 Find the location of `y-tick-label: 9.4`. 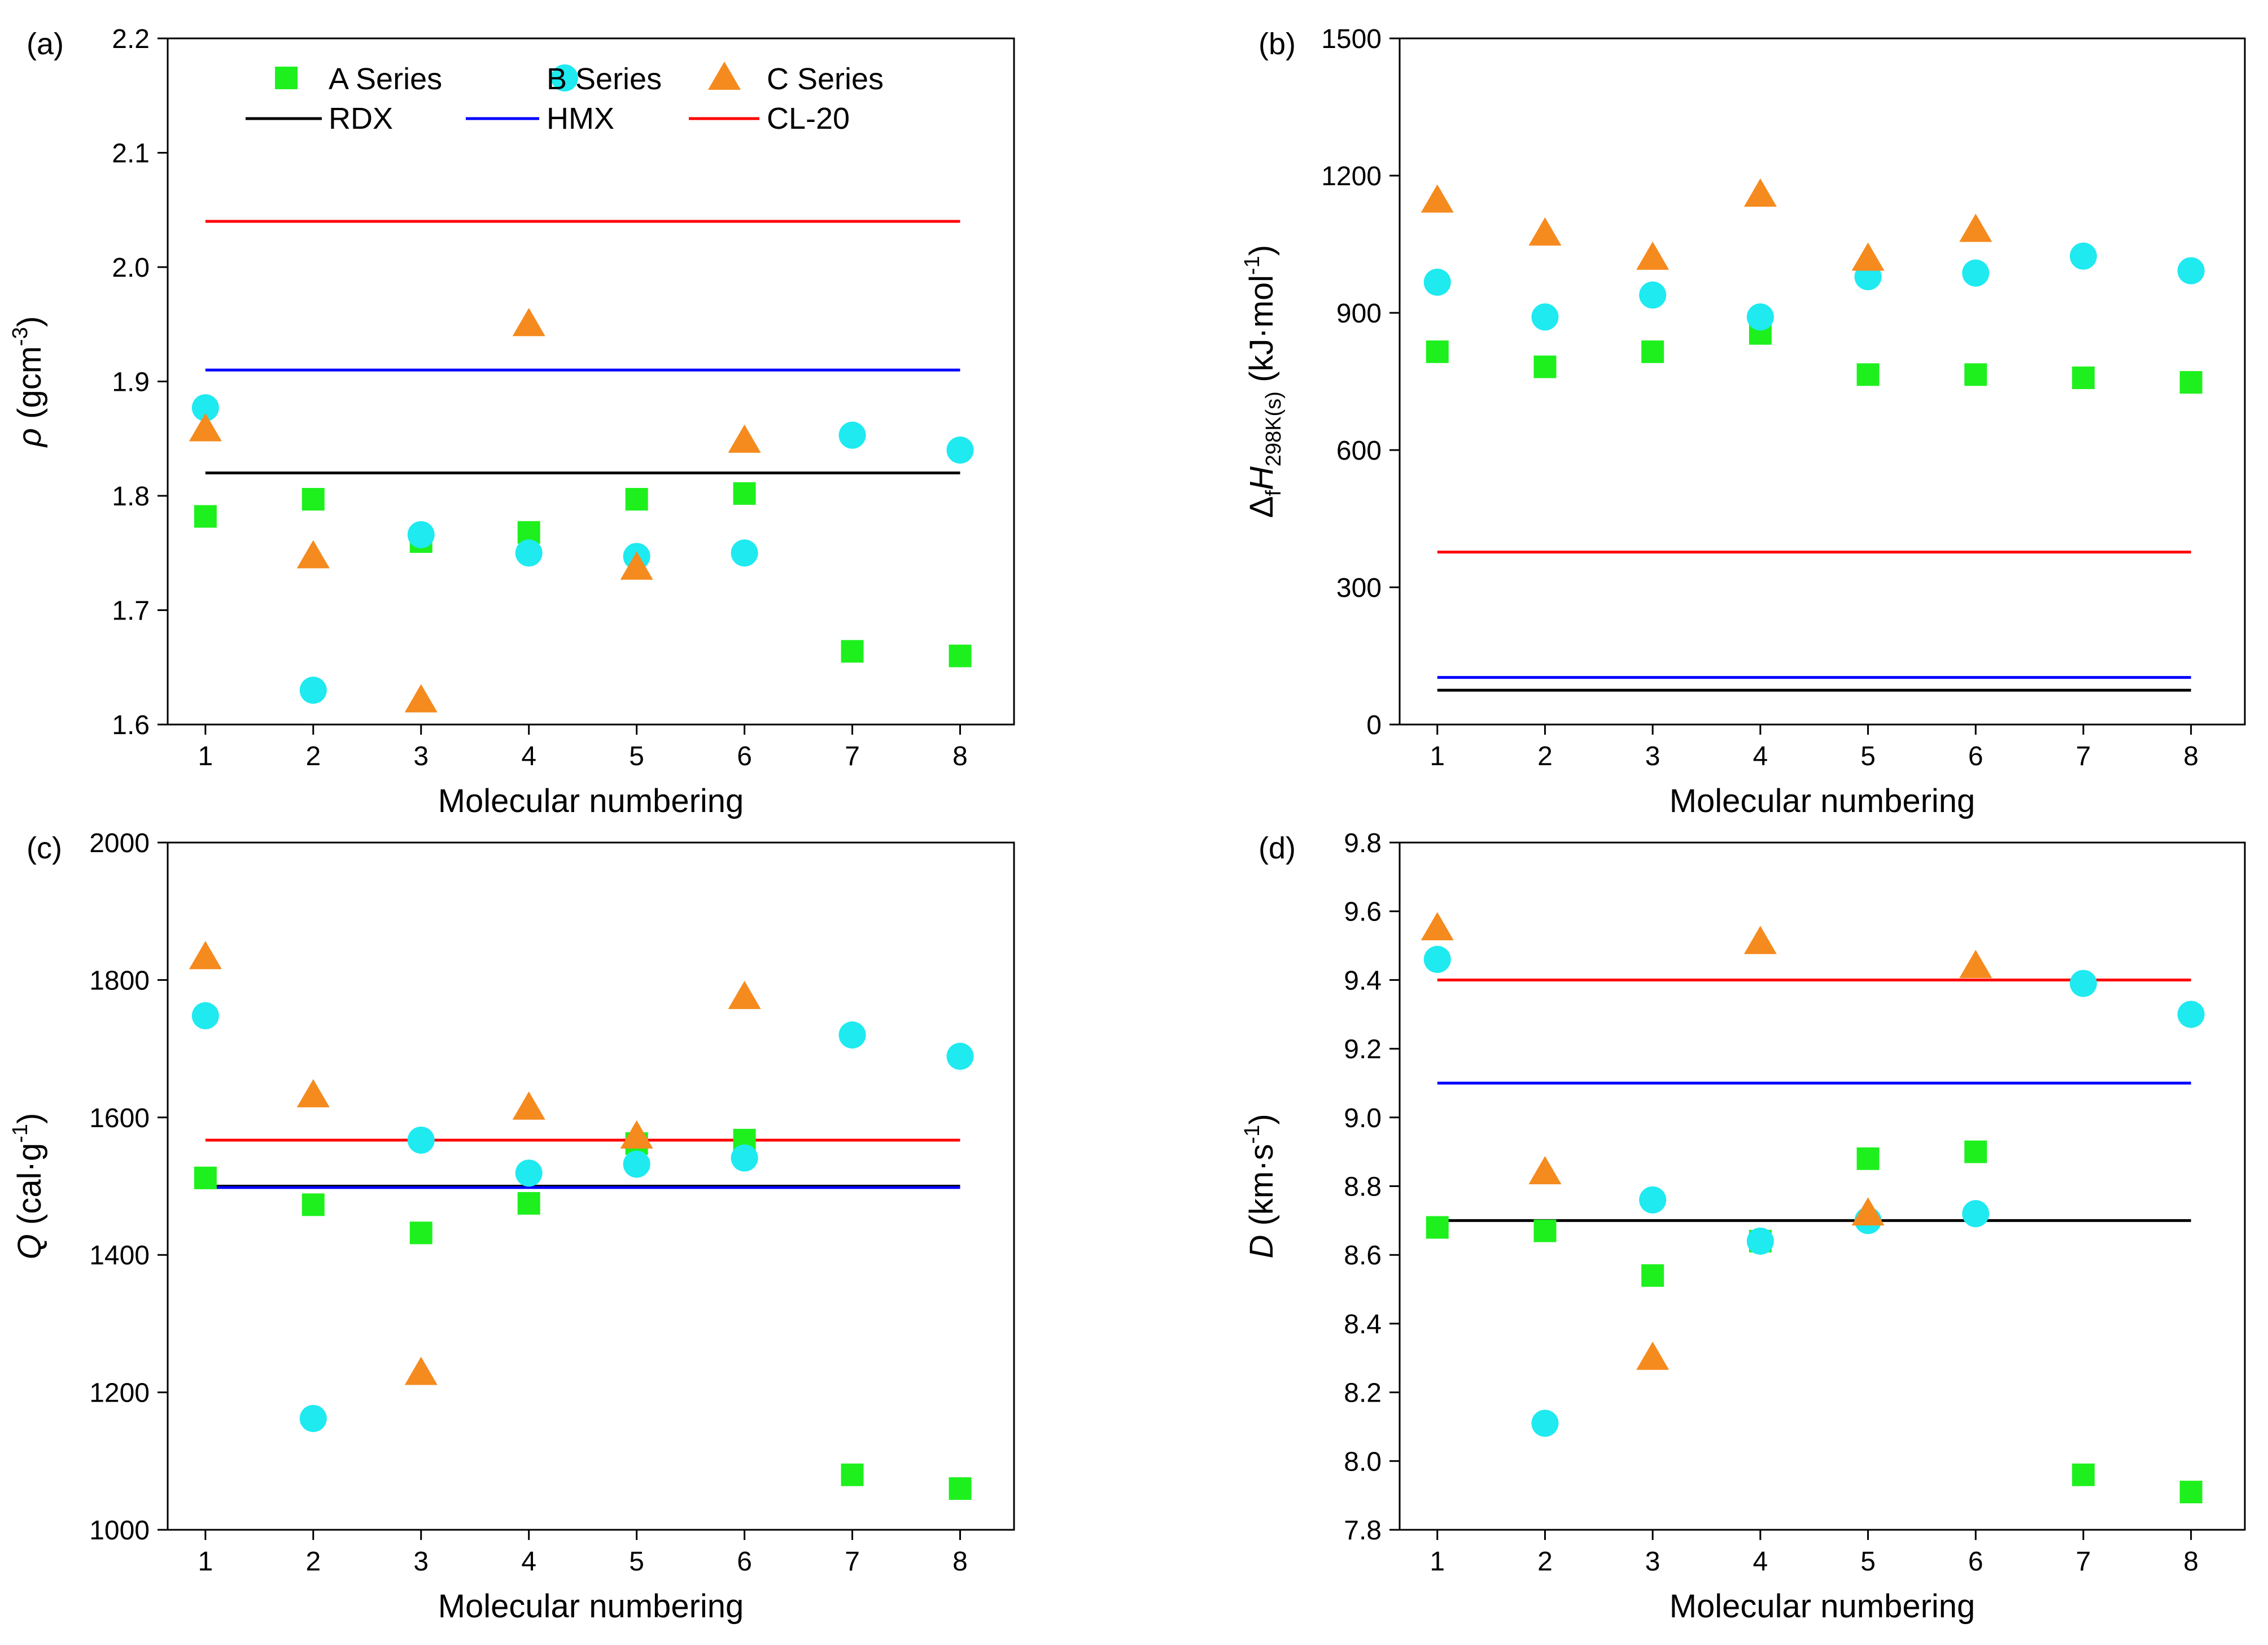

y-tick-label: 9.4 is located at coordinates (1363, 981).